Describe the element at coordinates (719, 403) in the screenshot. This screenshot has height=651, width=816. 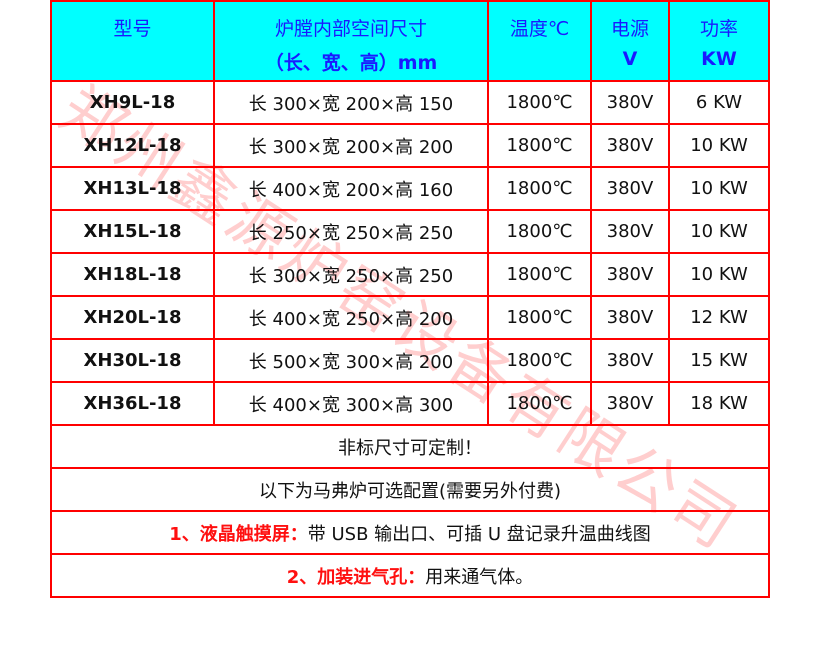
I see `cell-power: 18 KW` at that location.